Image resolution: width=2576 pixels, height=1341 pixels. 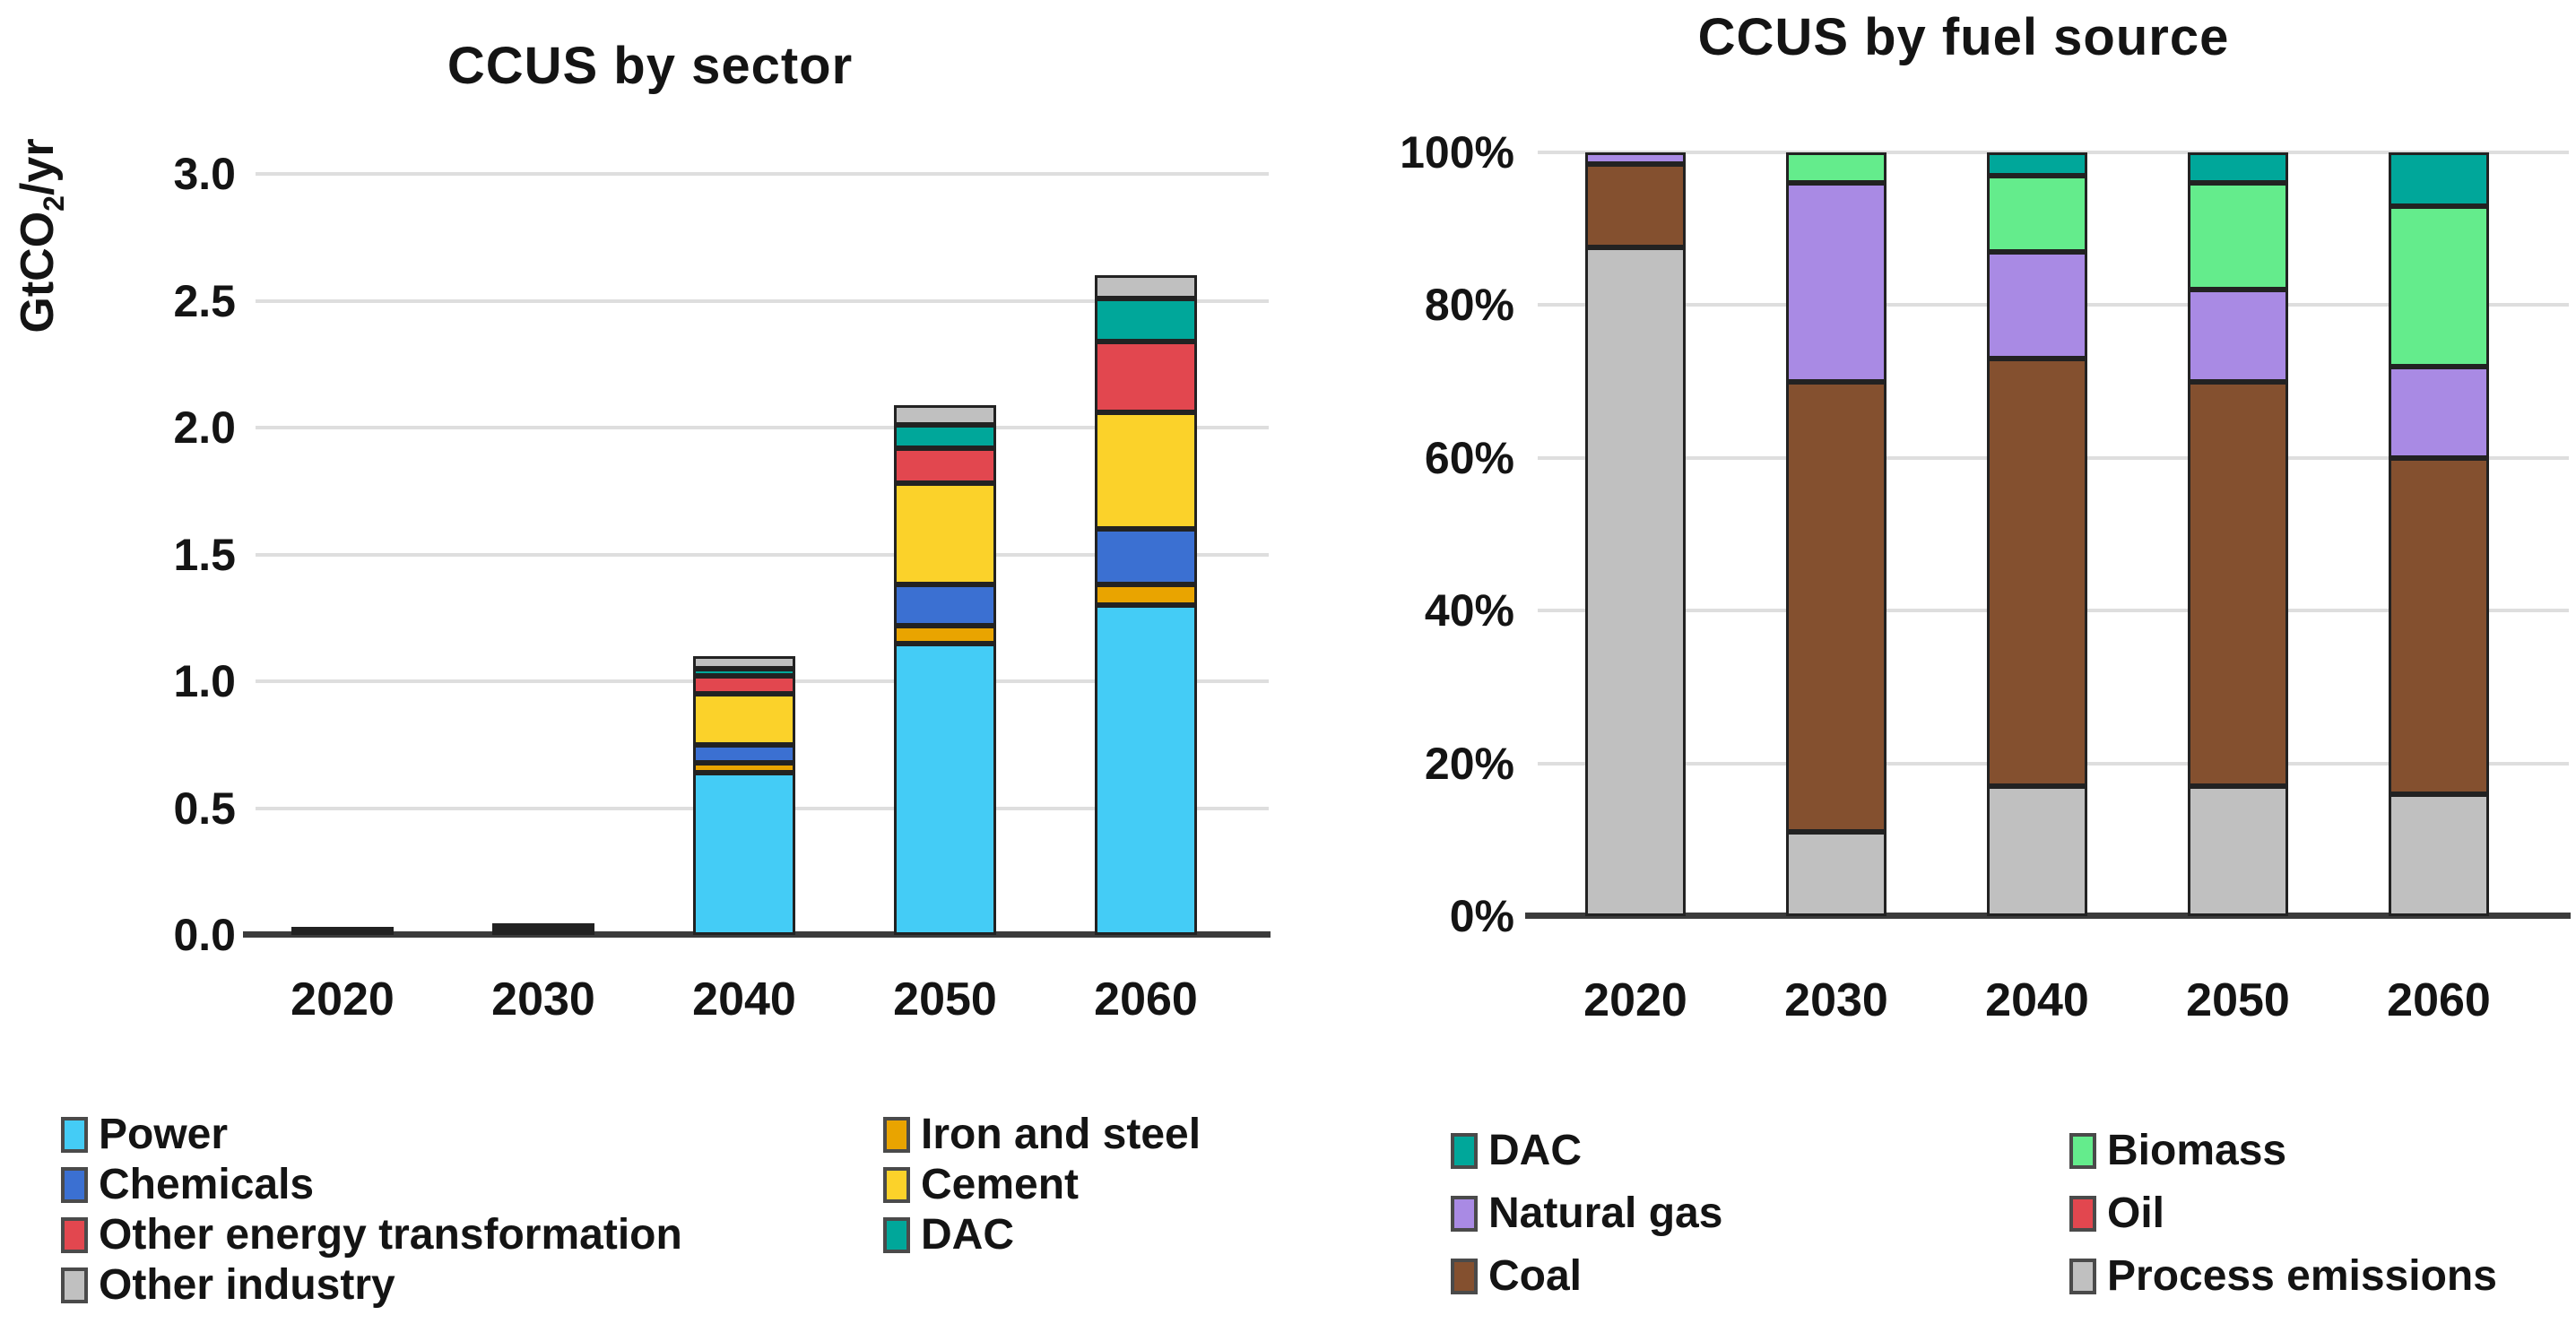 I want to click on y-tick-label: 0.5, so click(x=204, y=808).